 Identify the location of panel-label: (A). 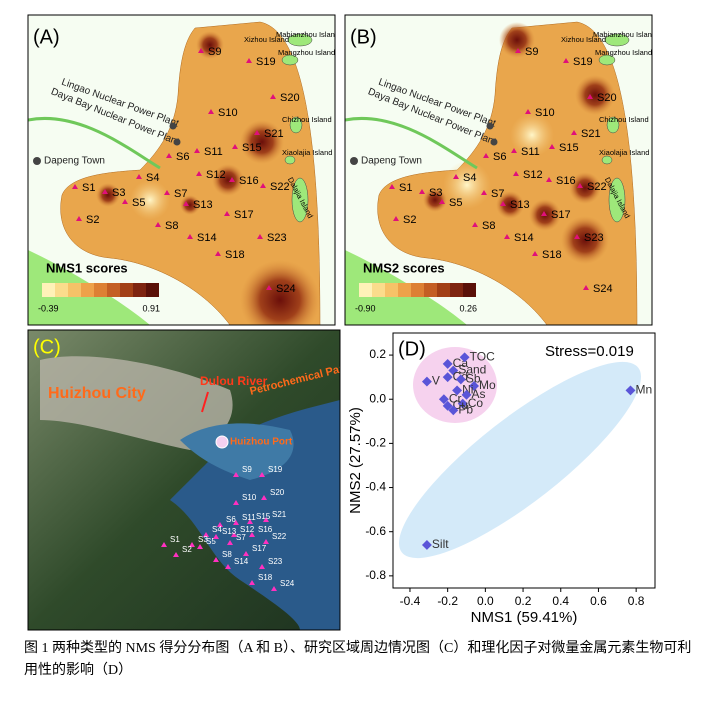
(46, 37).